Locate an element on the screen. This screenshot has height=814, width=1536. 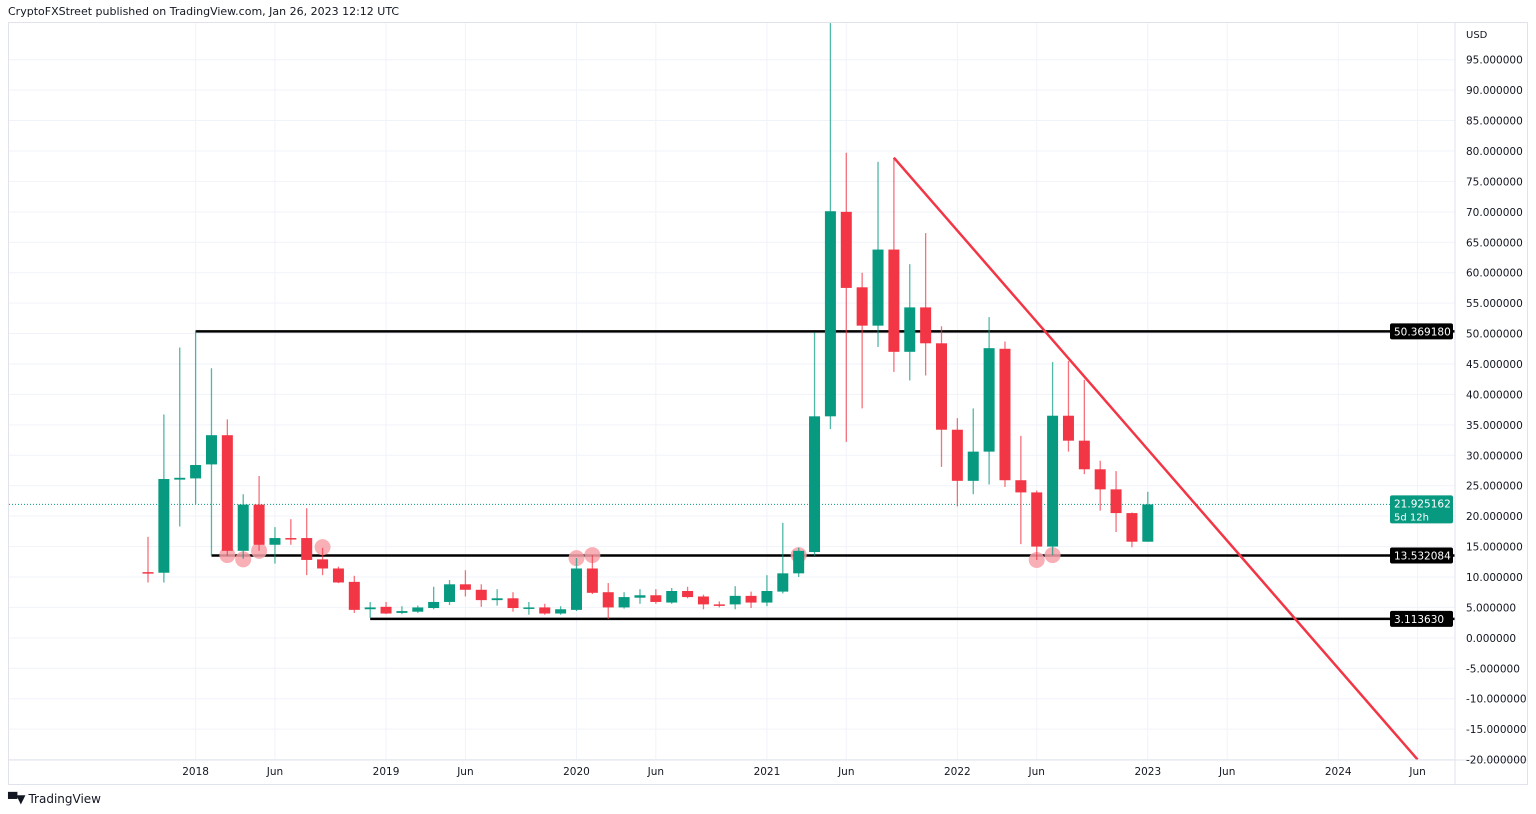
price-tick-label: 10.000000 is located at coordinates (1494, 578).